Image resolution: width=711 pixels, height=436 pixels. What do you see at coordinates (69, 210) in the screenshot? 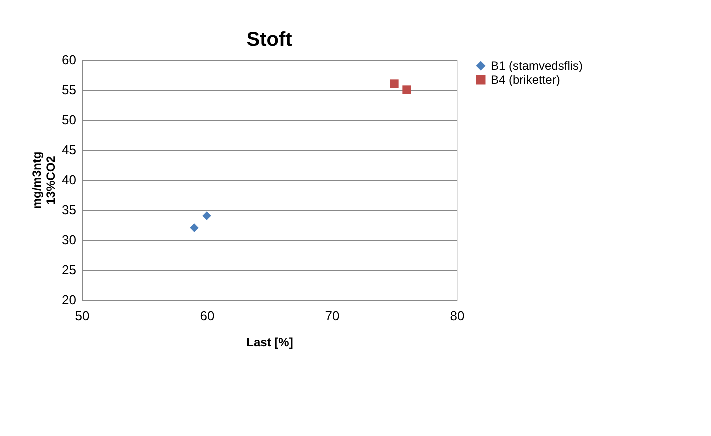
I see `y-tick-label: 35` at bounding box center [69, 210].